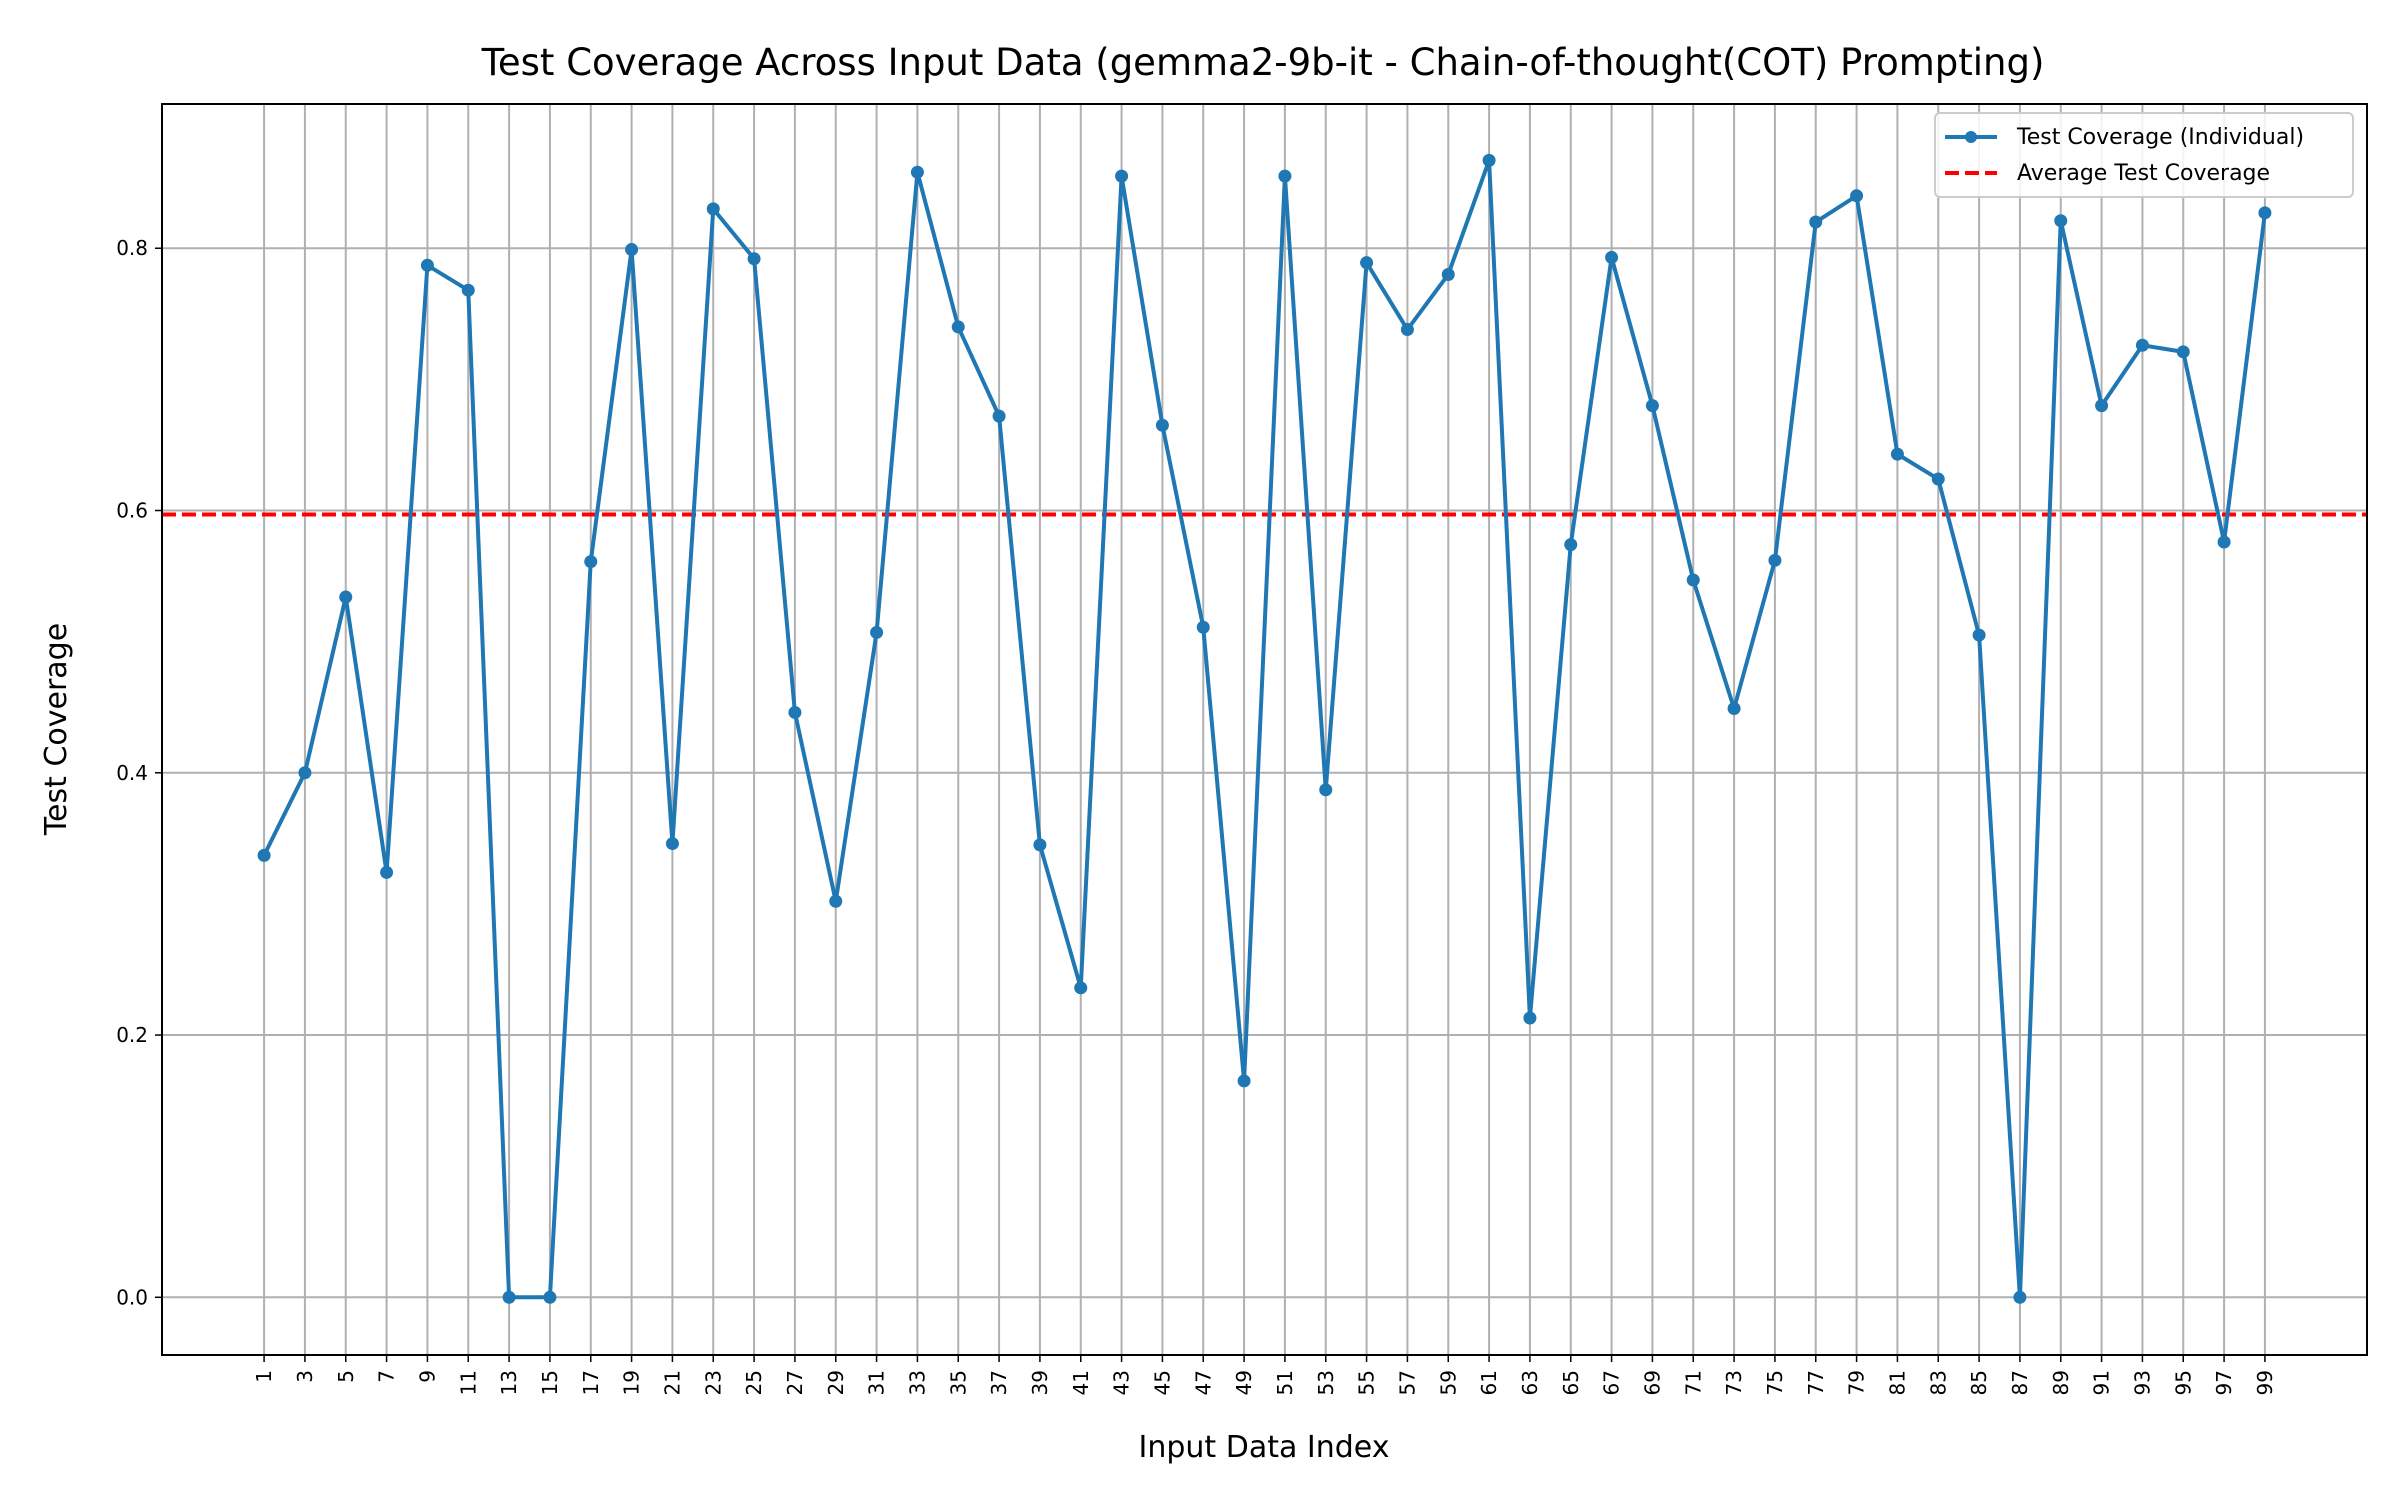 The image size is (2400, 1500). What do you see at coordinates (2142, 1382) in the screenshot?
I see `x-tick-label: 93` at bounding box center [2142, 1382].